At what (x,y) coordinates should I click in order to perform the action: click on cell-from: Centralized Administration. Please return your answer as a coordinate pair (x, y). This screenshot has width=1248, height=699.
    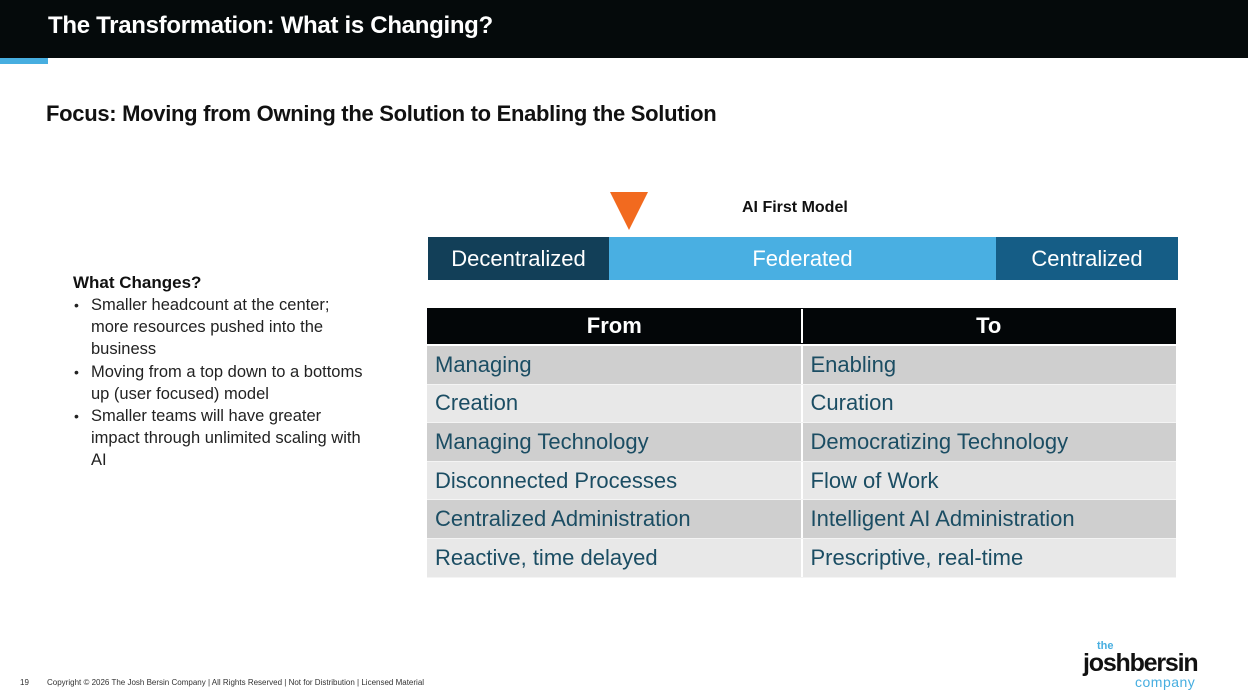
    Looking at the image, I should click on (563, 519).